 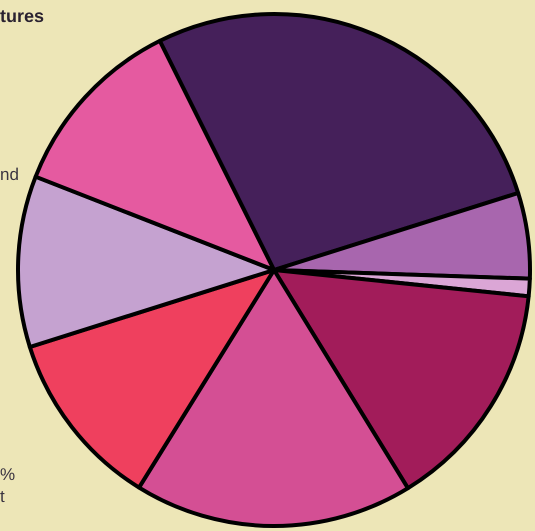 I want to click on chart-title: tures, so click(x=22, y=16).